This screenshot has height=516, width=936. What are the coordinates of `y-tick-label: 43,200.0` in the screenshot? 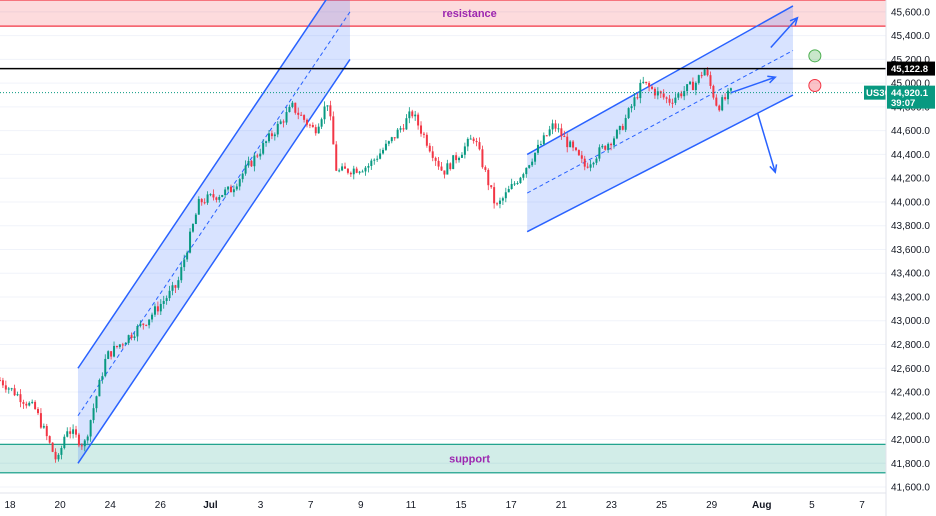 It's located at (910, 297).